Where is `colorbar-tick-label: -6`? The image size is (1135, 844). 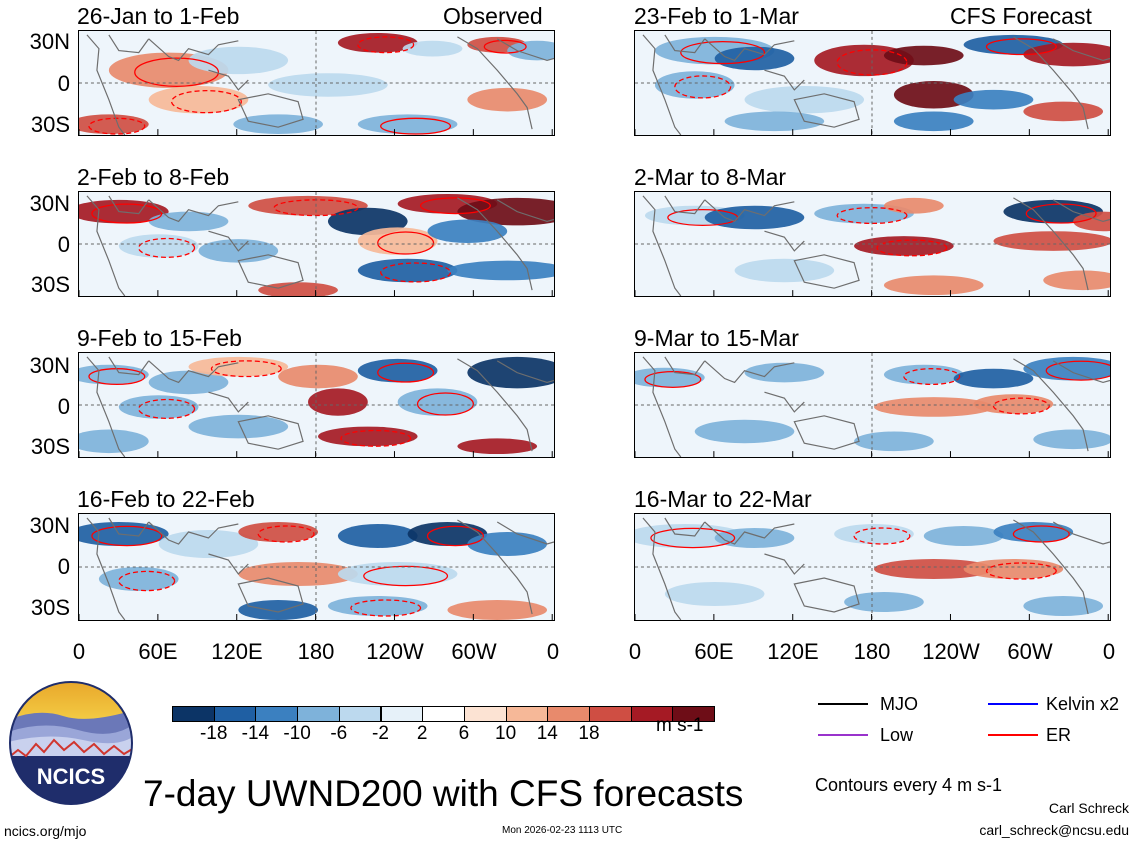
colorbar-tick-label: -6 is located at coordinates (339, 733).